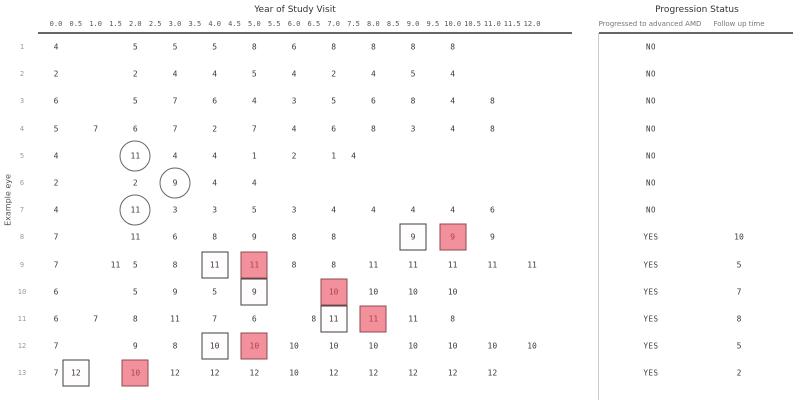 Image resolution: width=800 pixels, height=400 pixels. I want to click on eye-row-label: 12, so click(22, 346).